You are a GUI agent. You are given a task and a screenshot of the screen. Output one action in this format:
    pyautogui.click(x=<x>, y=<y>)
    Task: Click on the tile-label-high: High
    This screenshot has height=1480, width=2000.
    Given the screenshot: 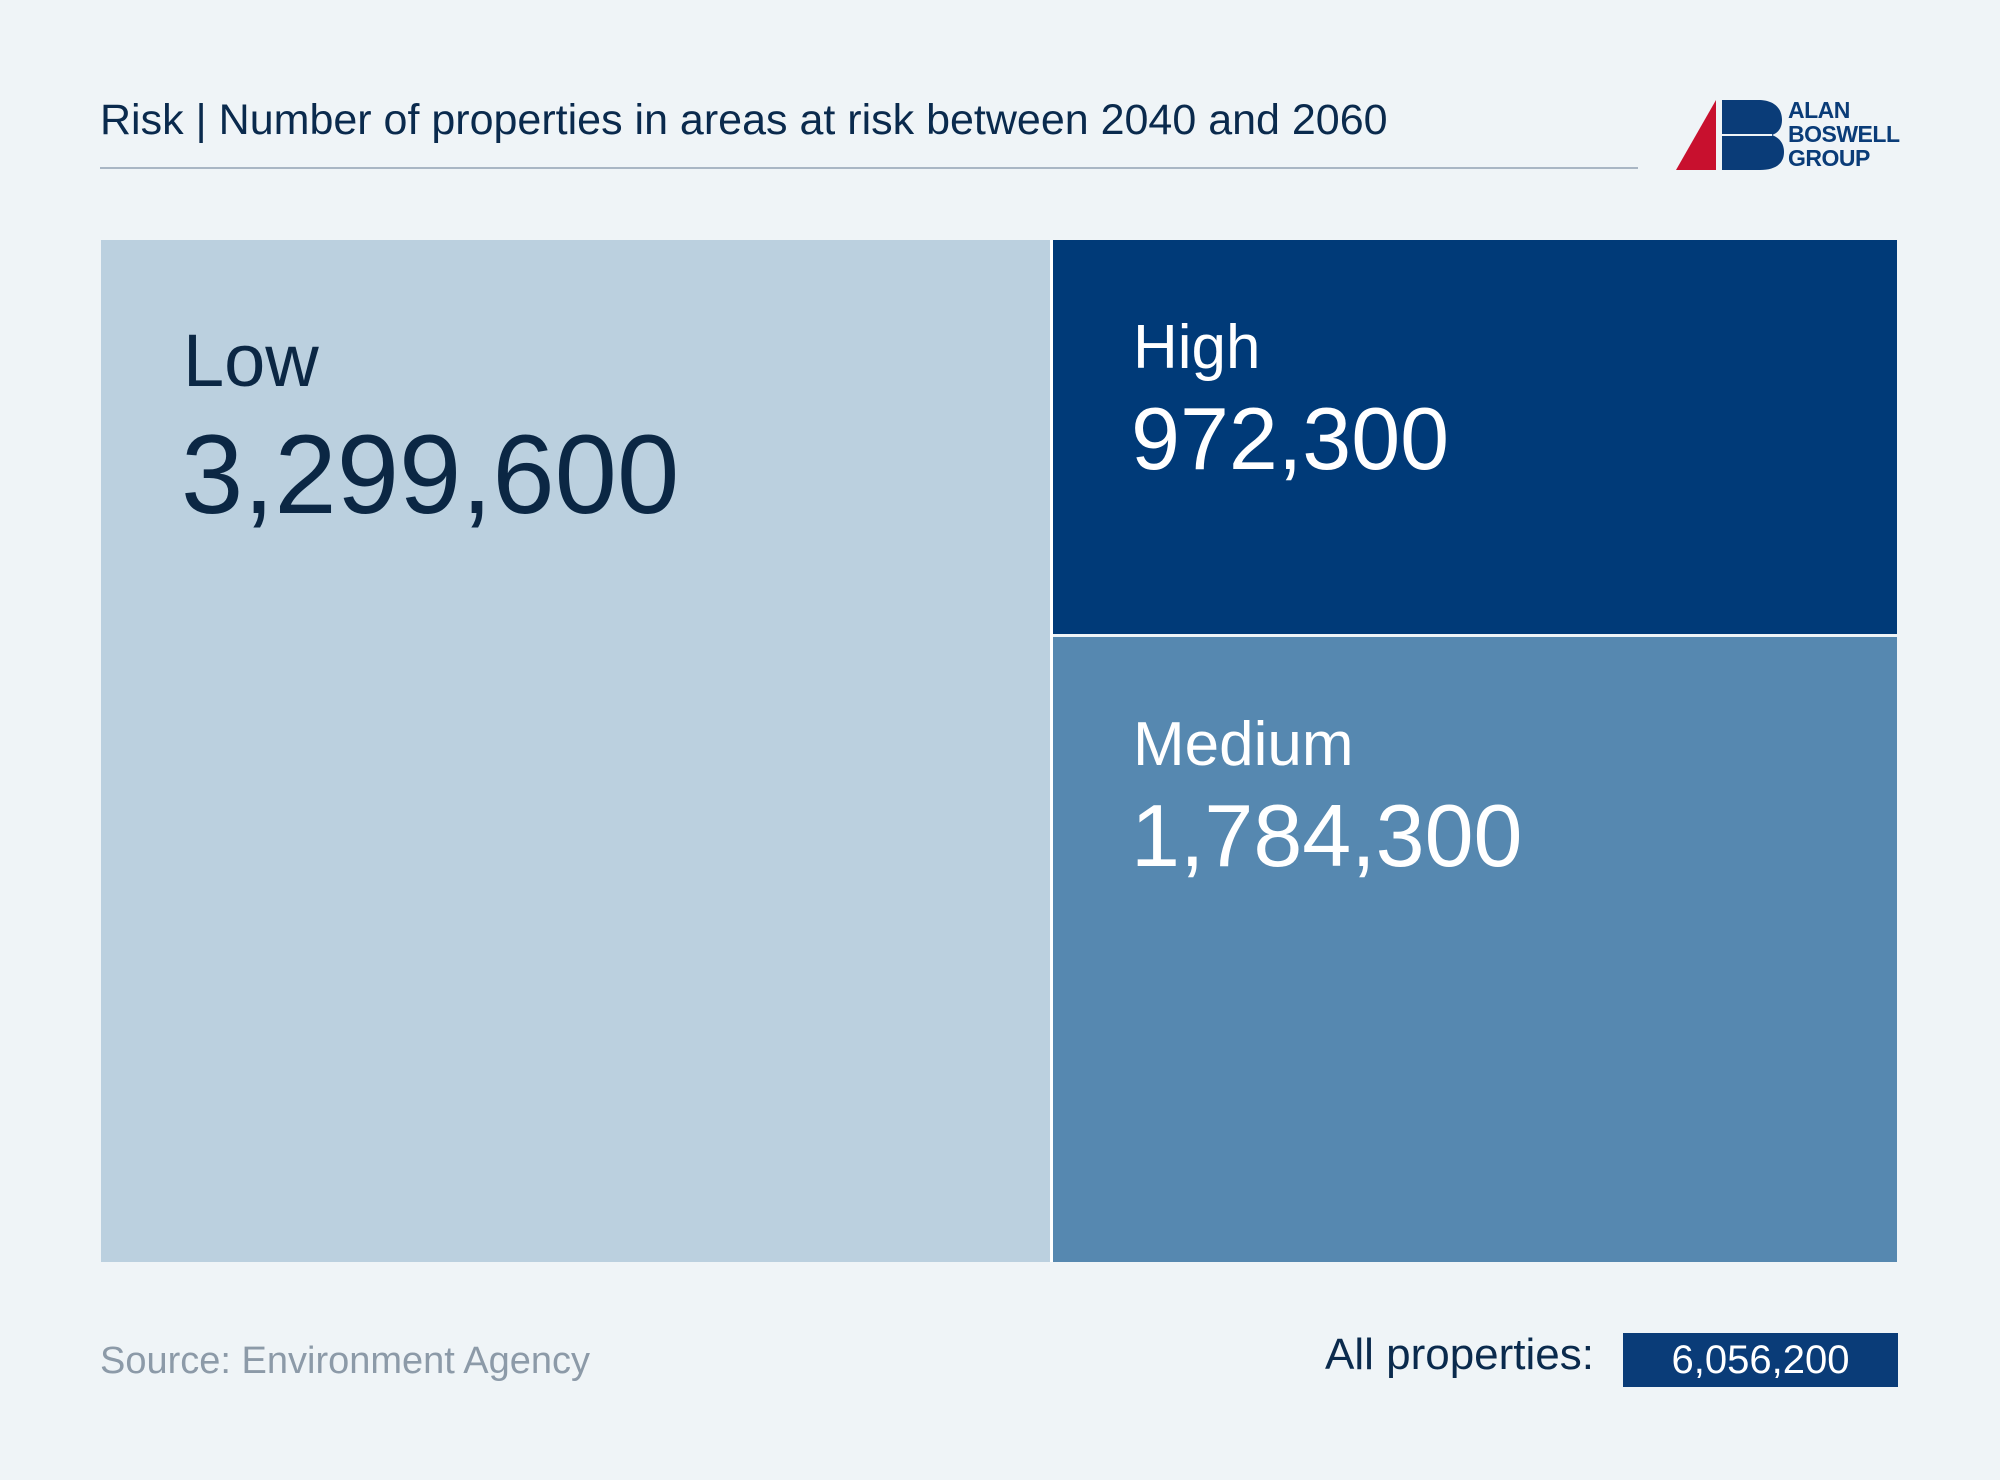 What is the action you would take?
    pyautogui.click(x=1197, y=347)
    